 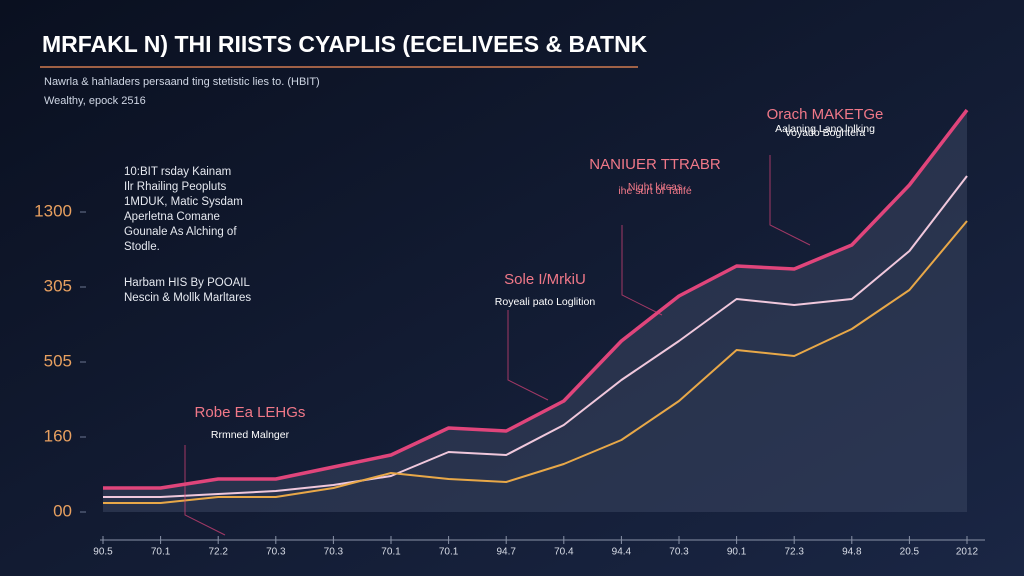 What do you see at coordinates (58, 285) in the screenshot?
I see `y-tick-label: 305` at bounding box center [58, 285].